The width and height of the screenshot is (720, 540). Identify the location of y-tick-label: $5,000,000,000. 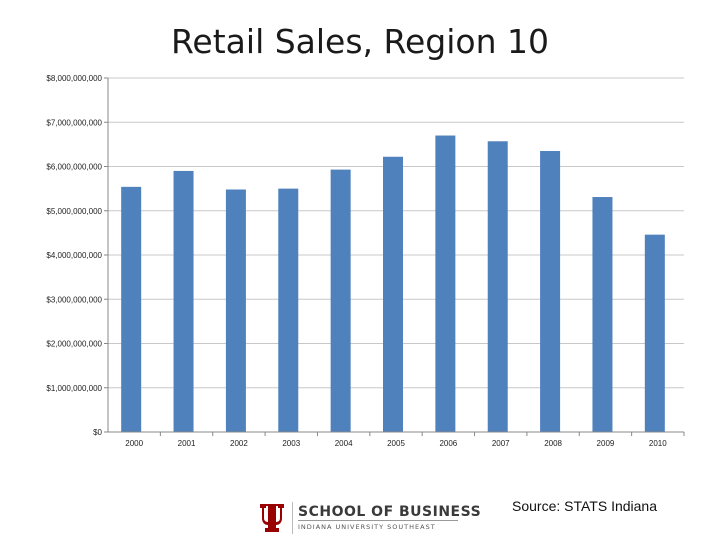
(74, 211).